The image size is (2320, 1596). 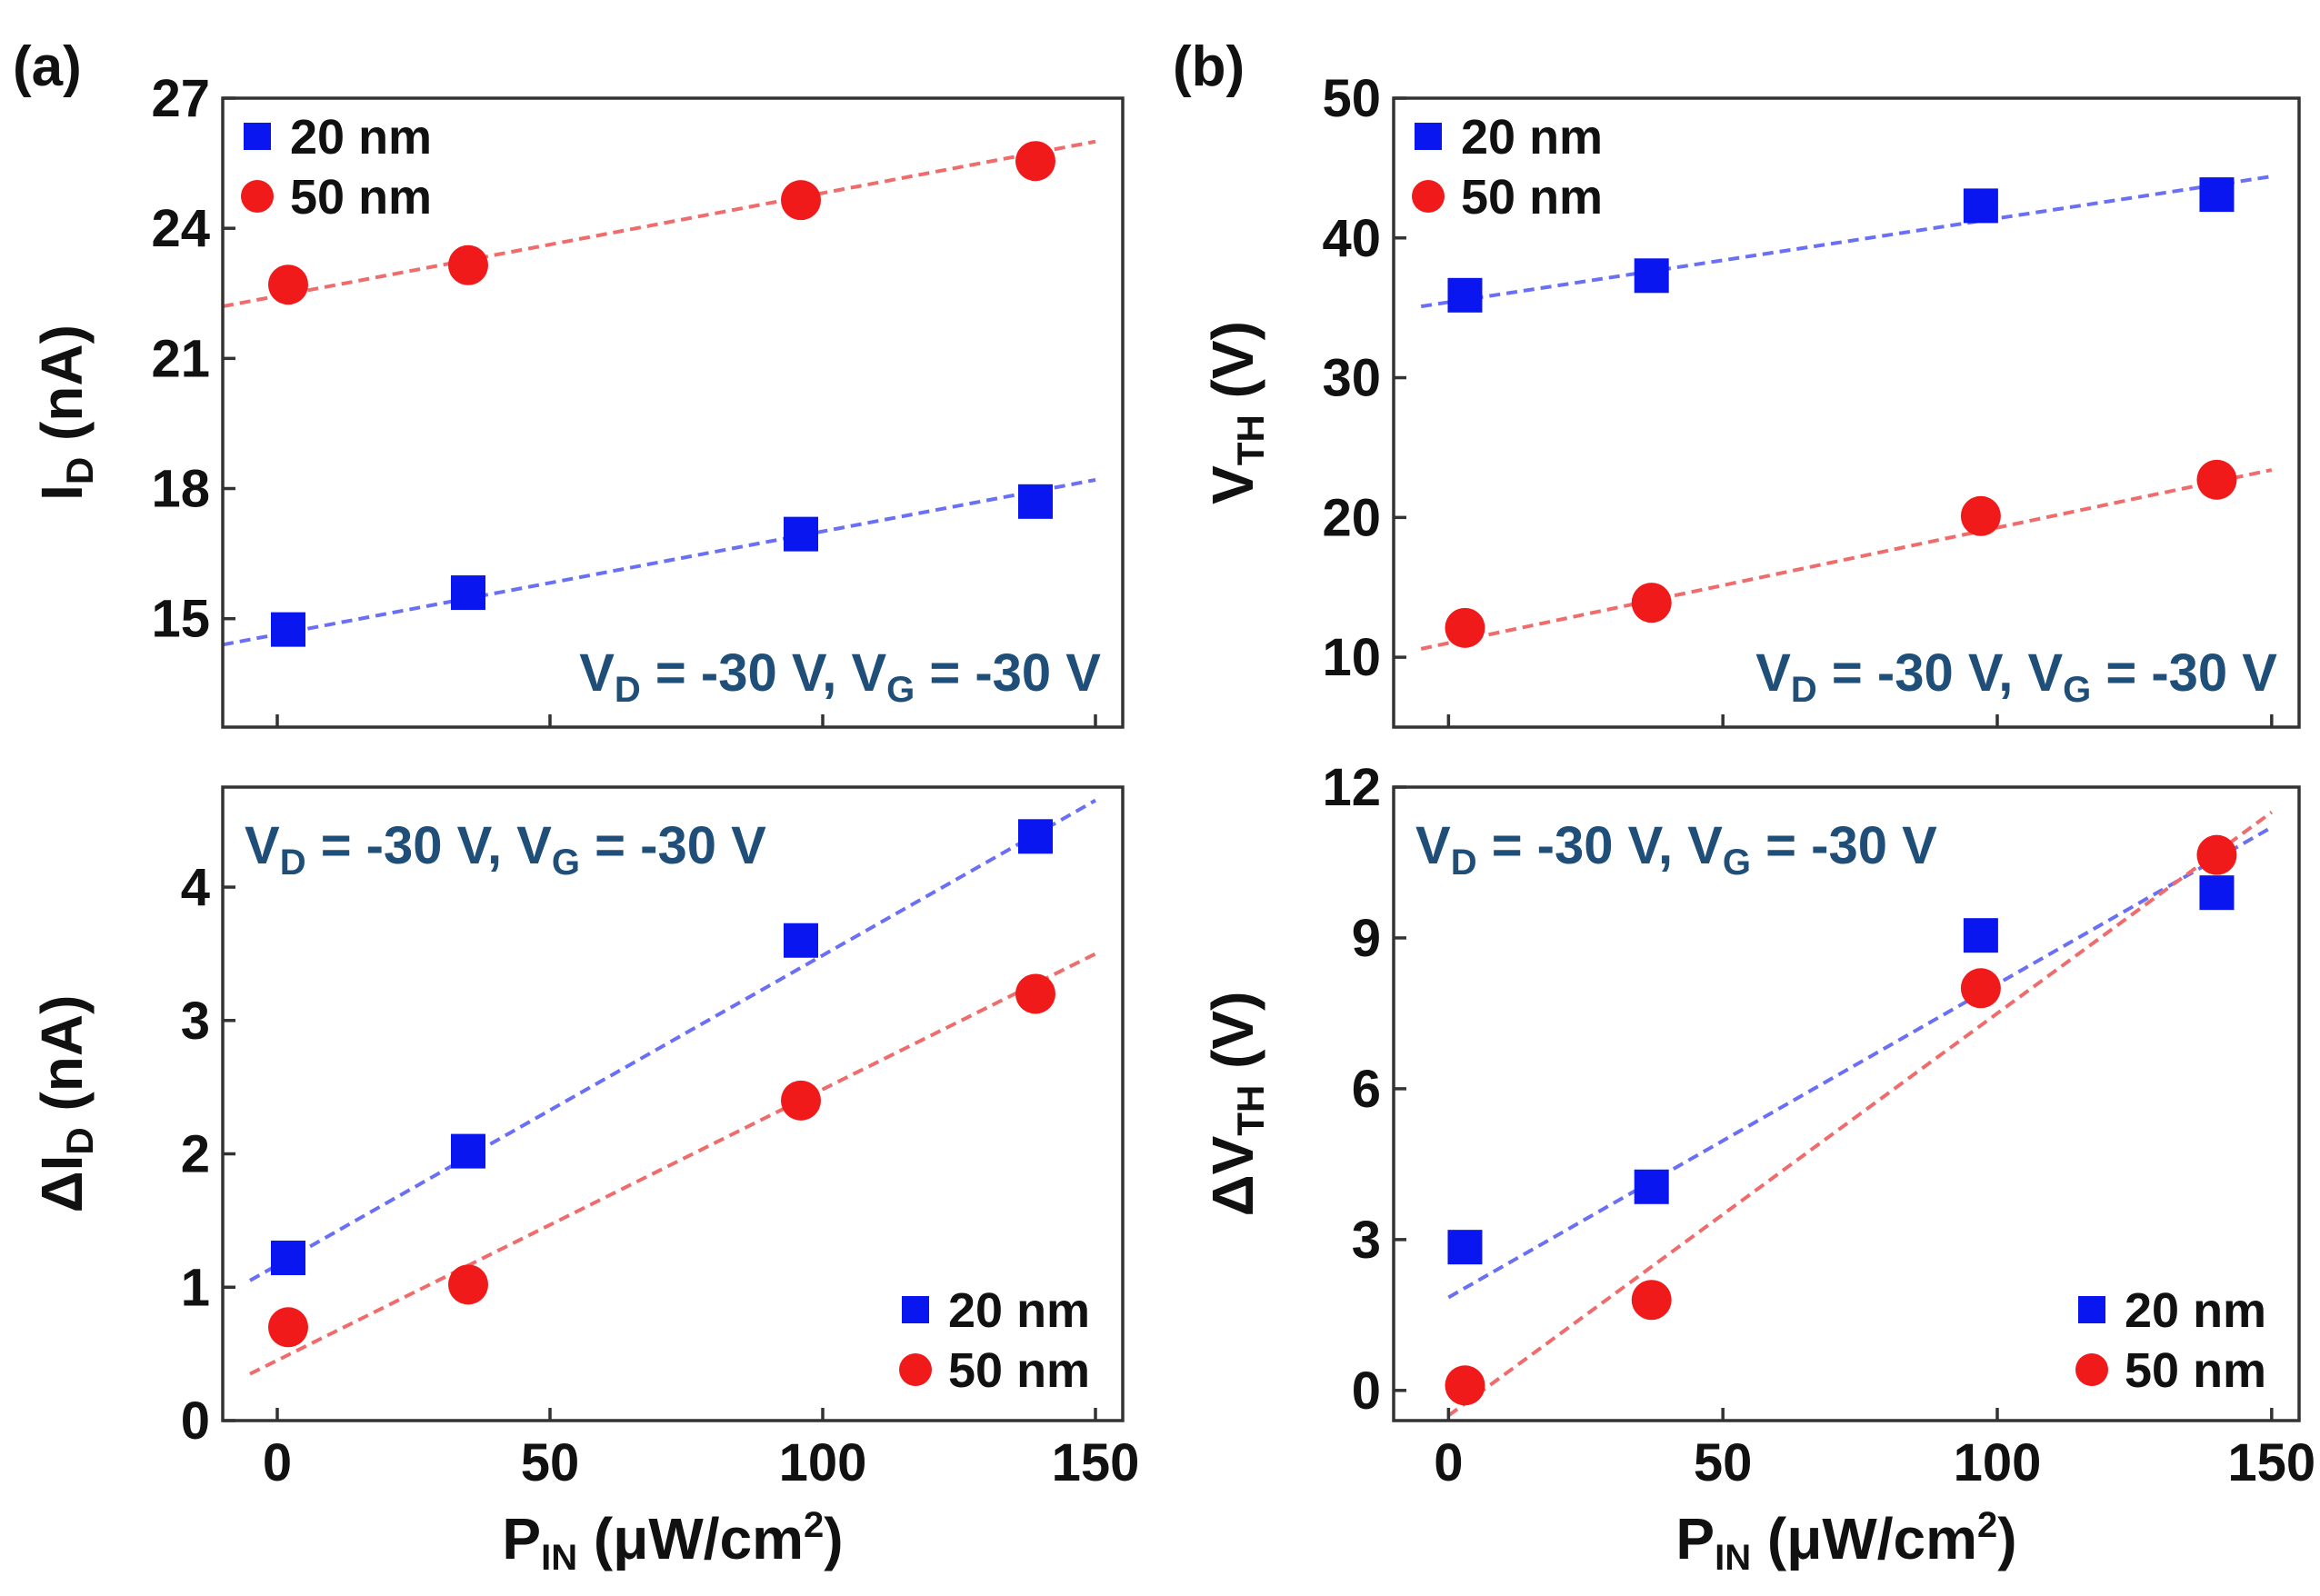 I want to click on y-axis-title: VTH (V), so click(x=1236, y=412).